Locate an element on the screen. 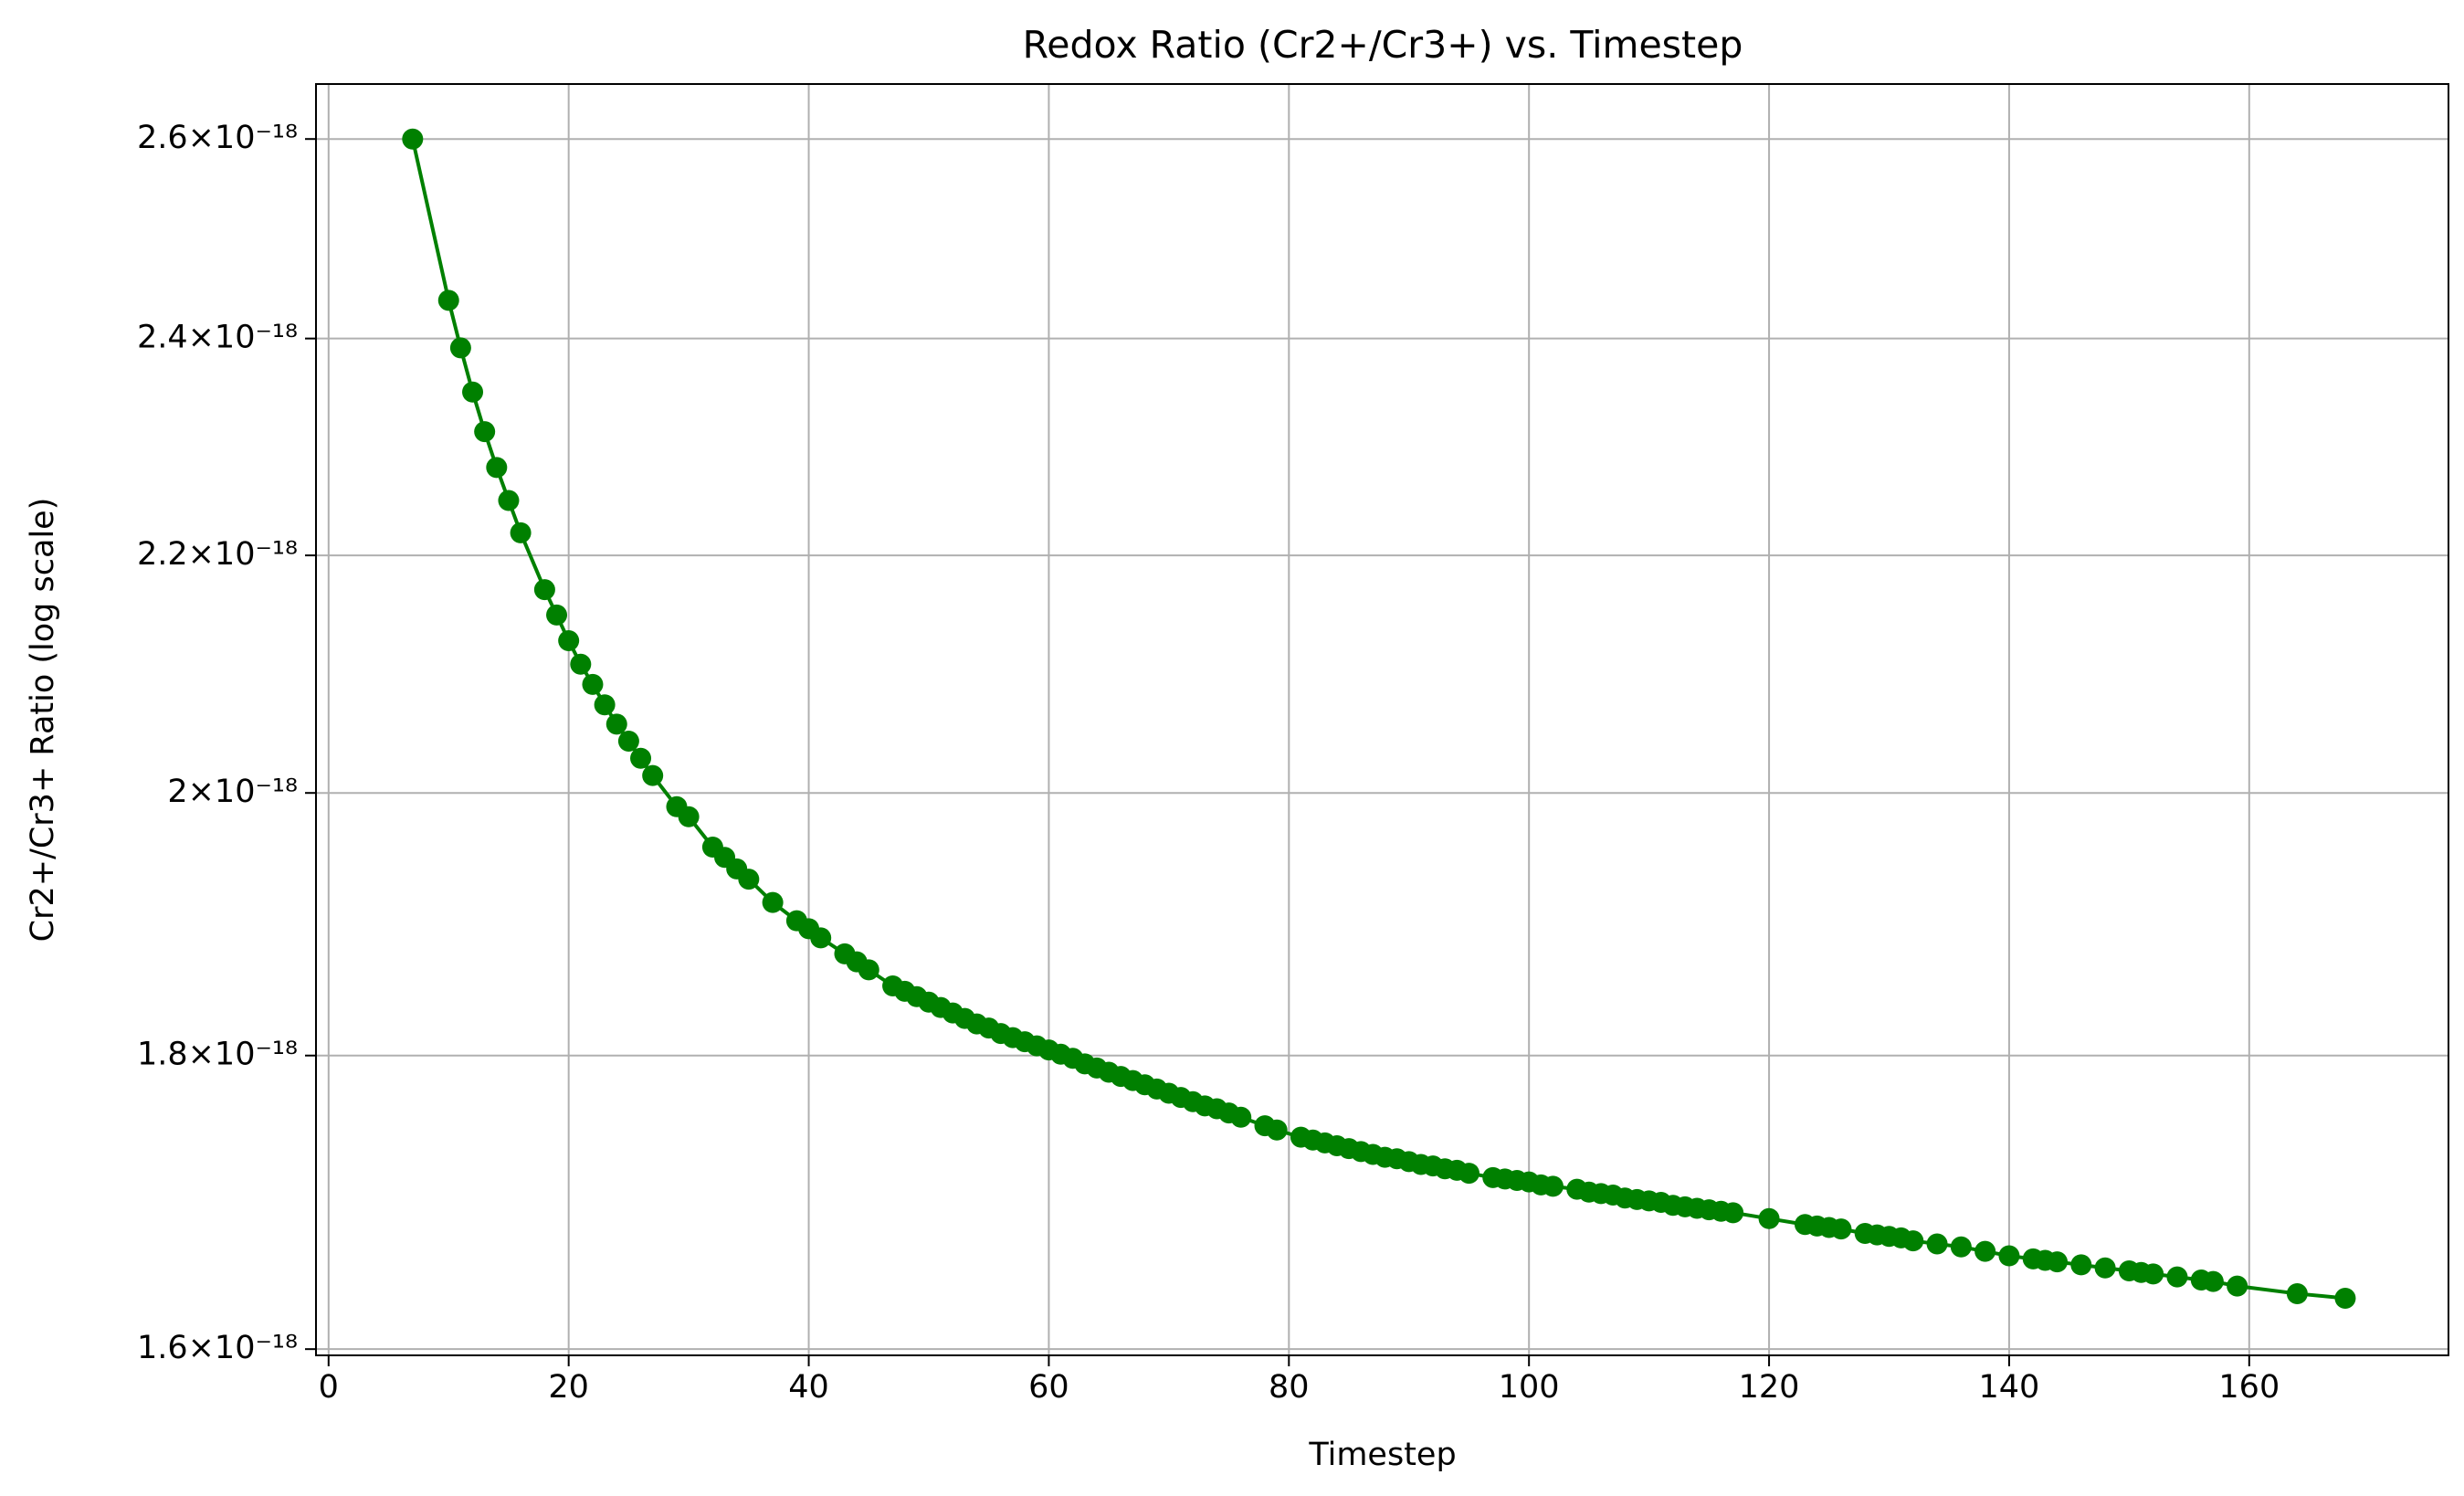 The height and width of the screenshot is (1496, 2464). x-tick-label: 100 is located at coordinates (1530, 1387).